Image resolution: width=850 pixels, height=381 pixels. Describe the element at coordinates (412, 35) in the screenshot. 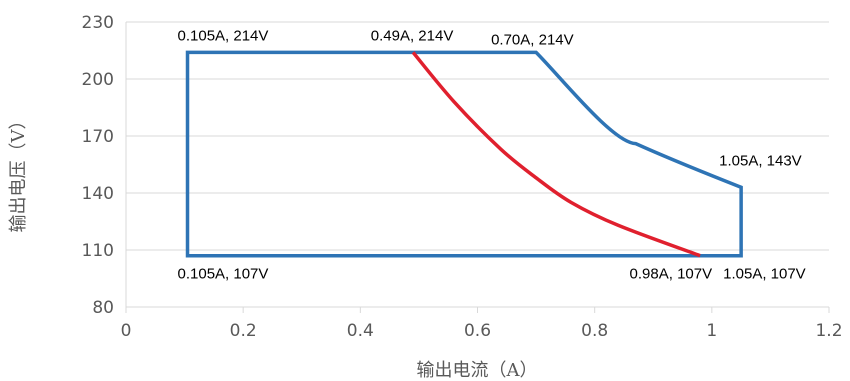

I see `point-annotation: 0.49A, 214V` at that location.